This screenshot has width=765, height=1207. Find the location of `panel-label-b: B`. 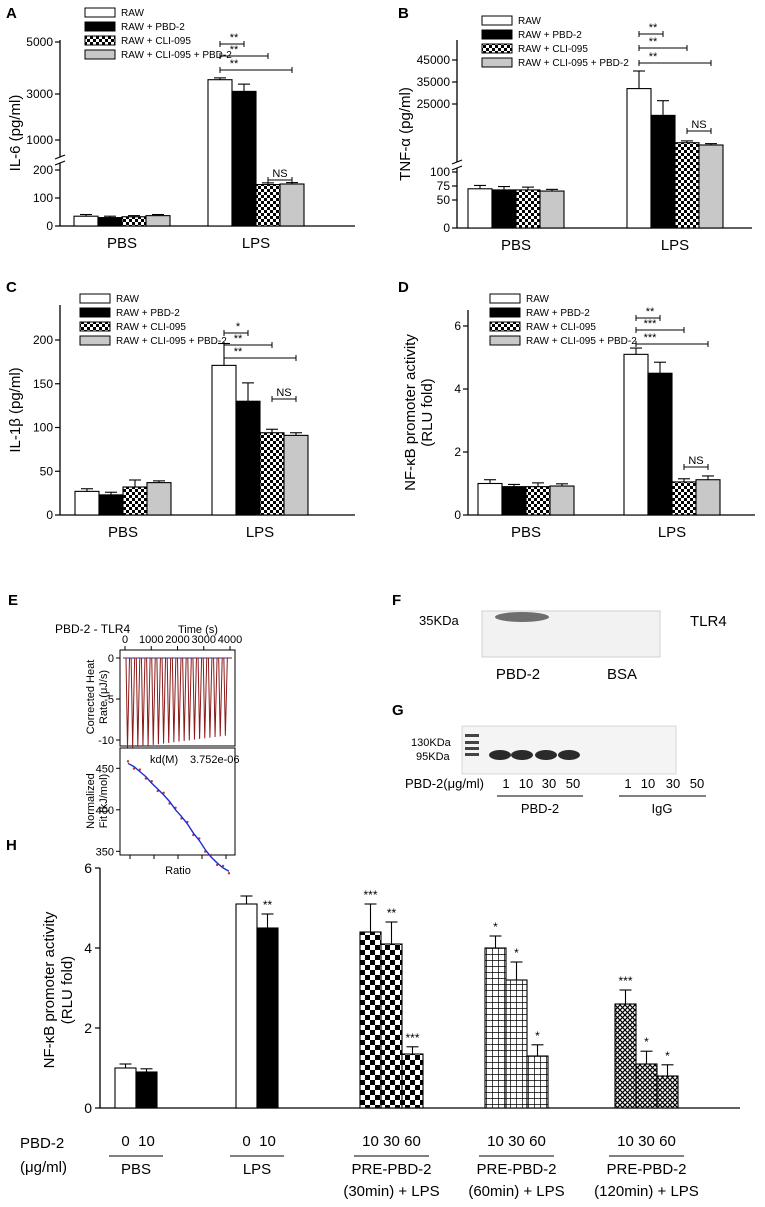

panel-label-b: B is located at coordinates (403, 13).